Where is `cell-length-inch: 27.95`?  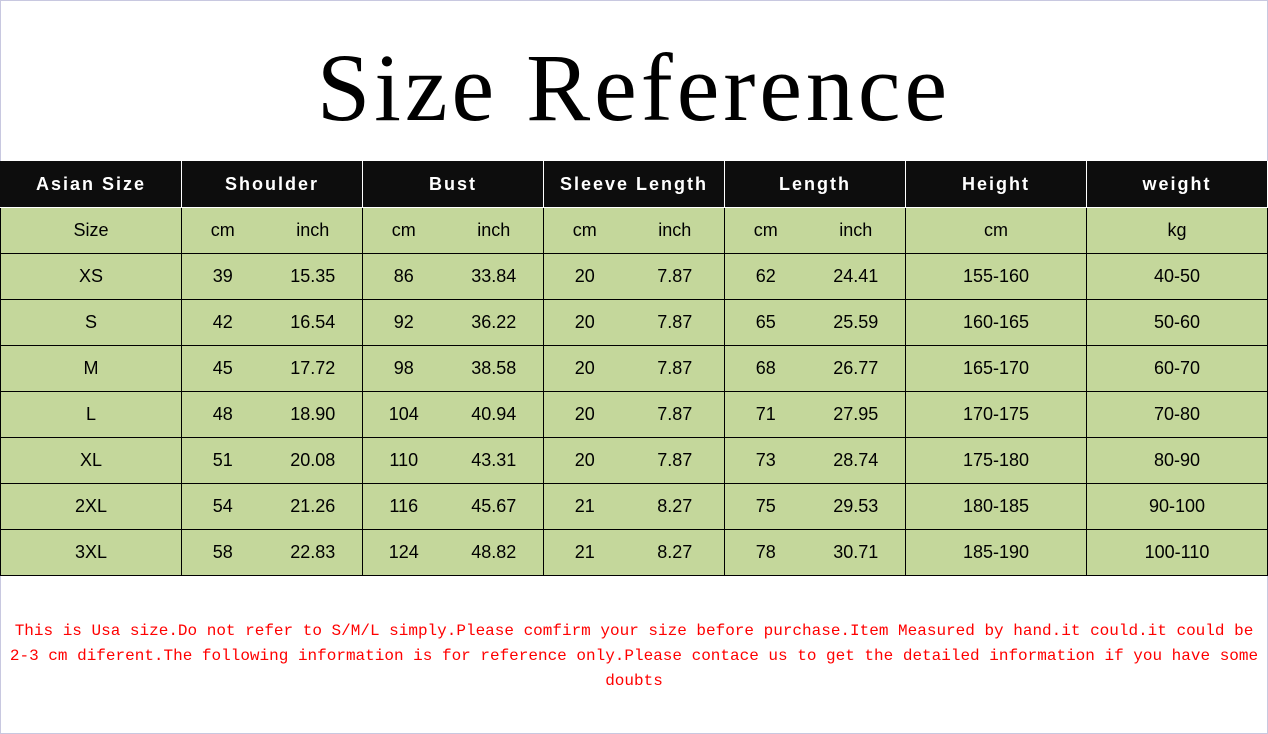
cell-length-inch: 27.95 is located at coordinates (856, 414).